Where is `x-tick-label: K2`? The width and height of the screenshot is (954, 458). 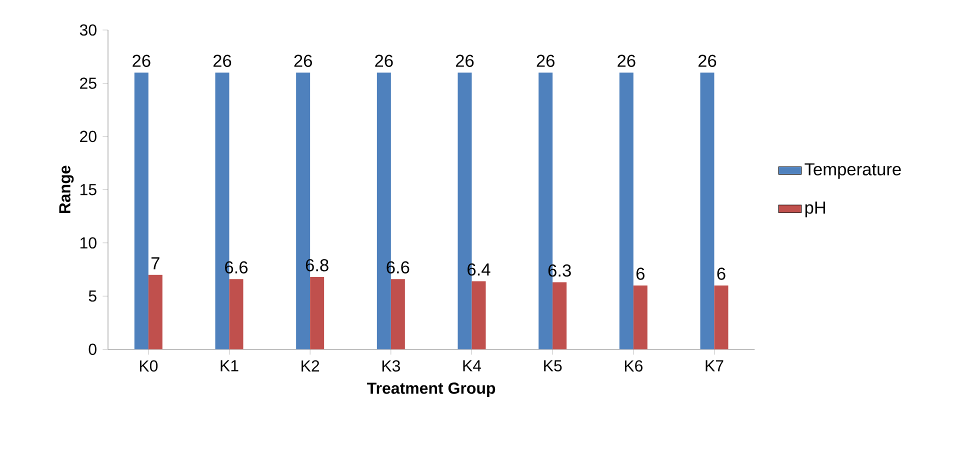
x-tick-label: K2 is located at coordinates (311, 366).